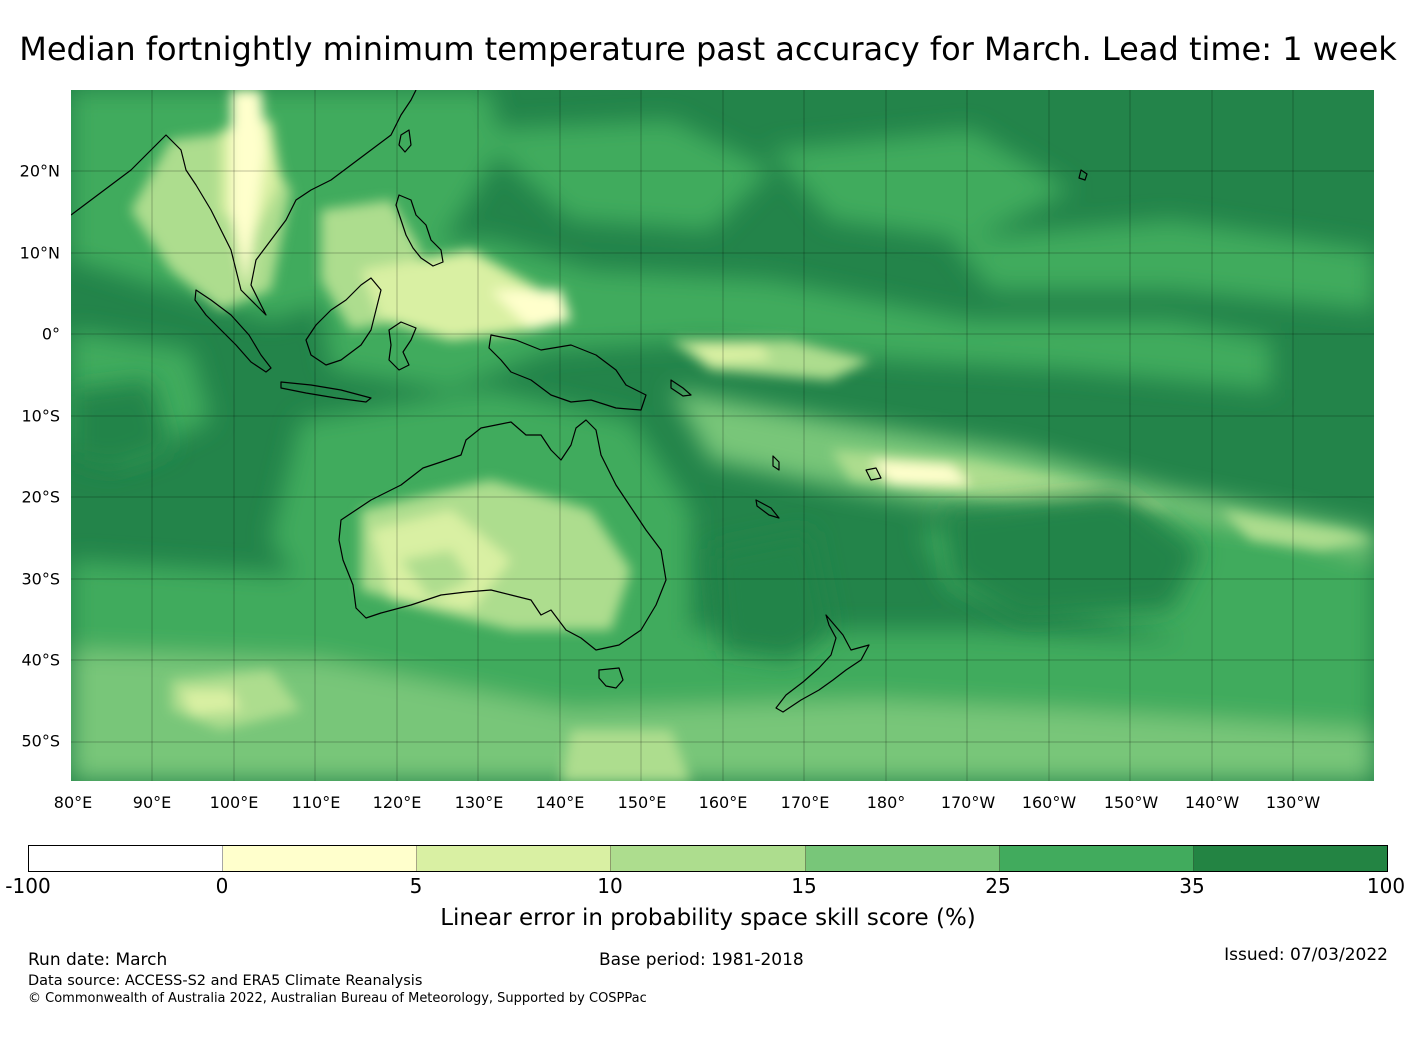 This screenshot has height=1050, width=1416. I want to click on lat-label: 0°, so click(50, 334).